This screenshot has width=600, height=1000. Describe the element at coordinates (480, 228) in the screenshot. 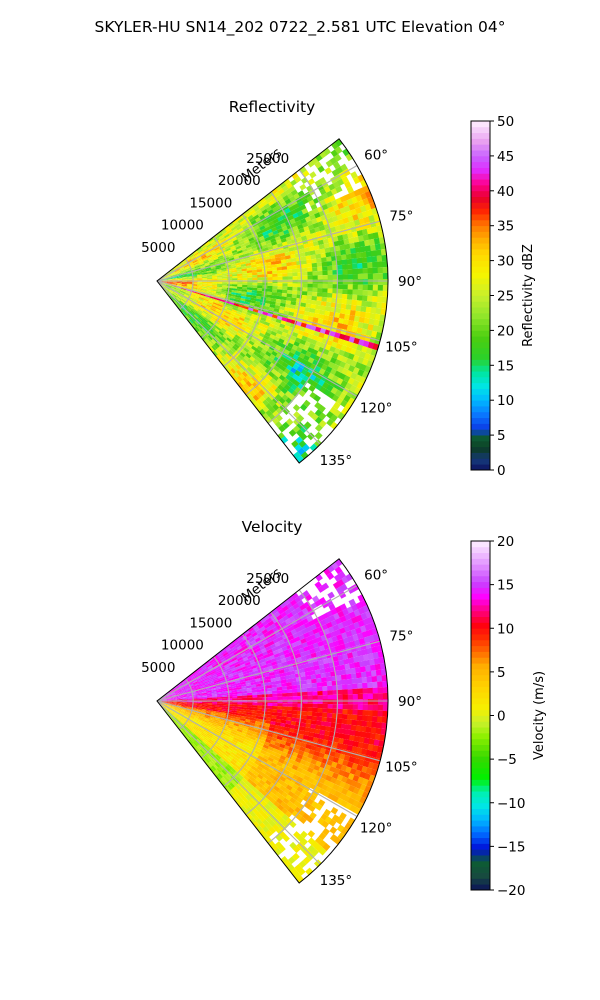

I see `colorbar-segment` at that location.